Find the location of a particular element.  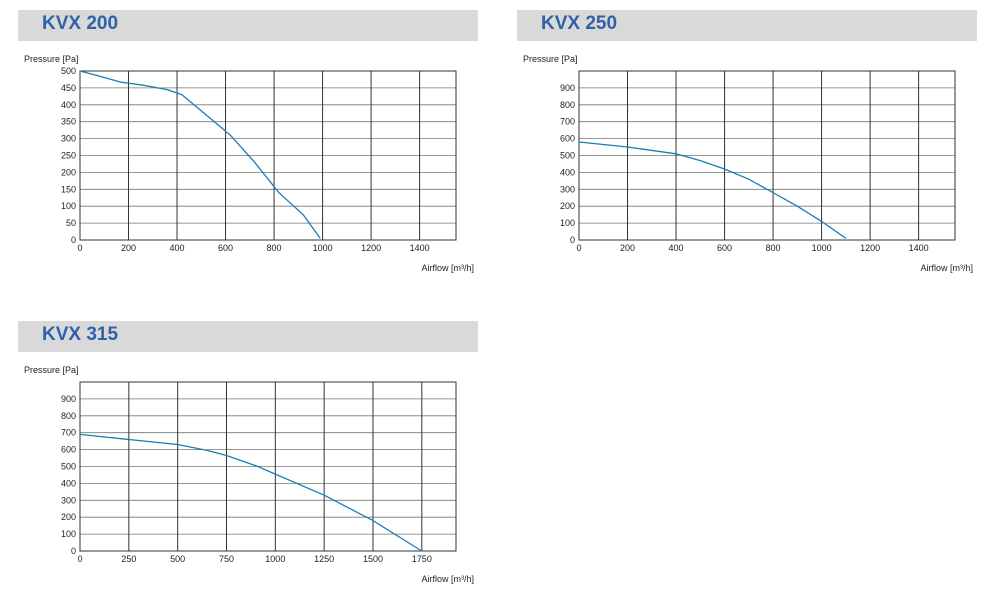

y-tick-label: 350 is located at coordinates (68, 122).